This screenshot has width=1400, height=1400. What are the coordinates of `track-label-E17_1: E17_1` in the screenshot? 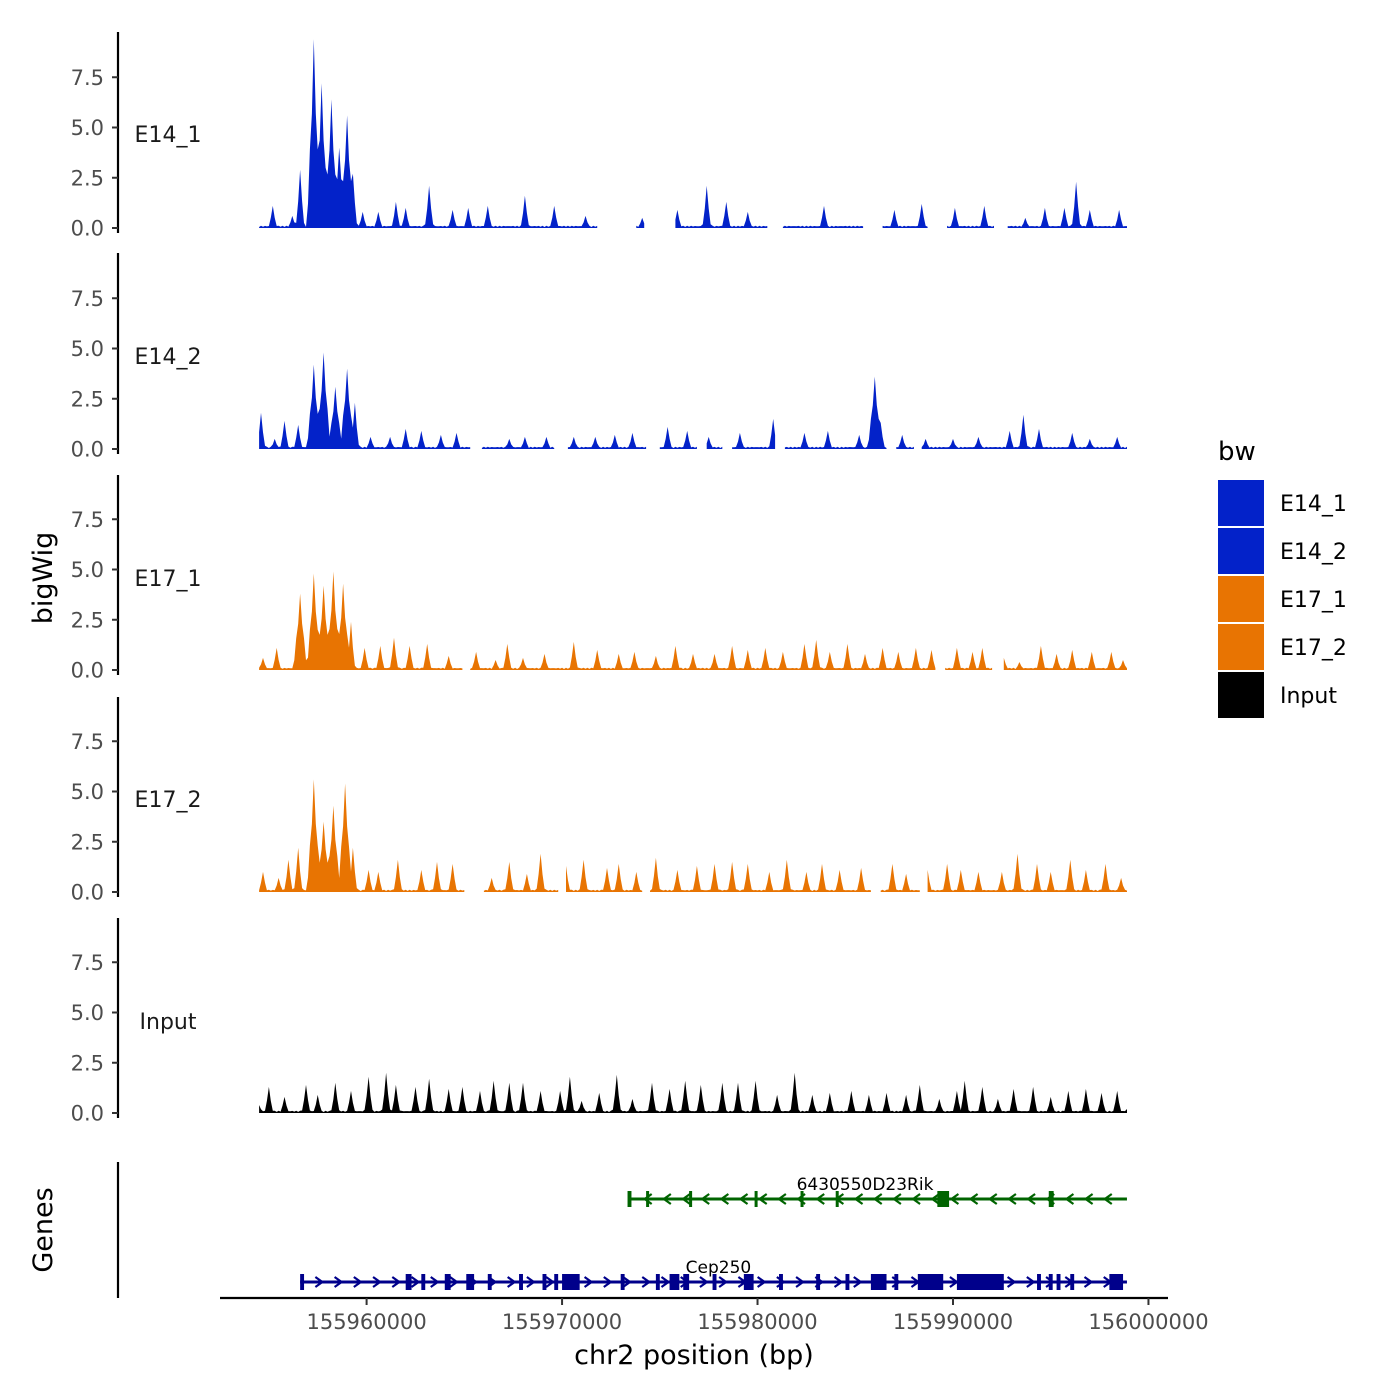 It's located at (168, 579).